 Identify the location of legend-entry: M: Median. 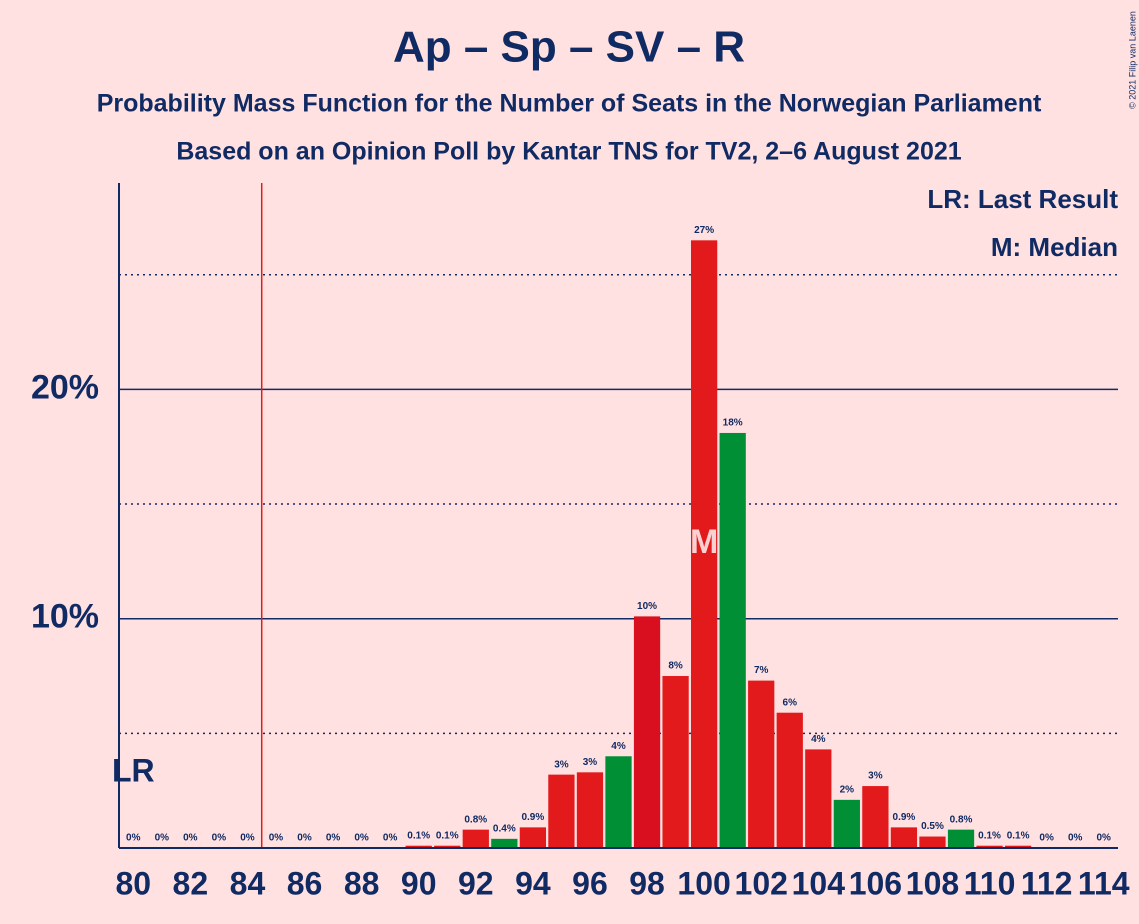
(1054, 247).